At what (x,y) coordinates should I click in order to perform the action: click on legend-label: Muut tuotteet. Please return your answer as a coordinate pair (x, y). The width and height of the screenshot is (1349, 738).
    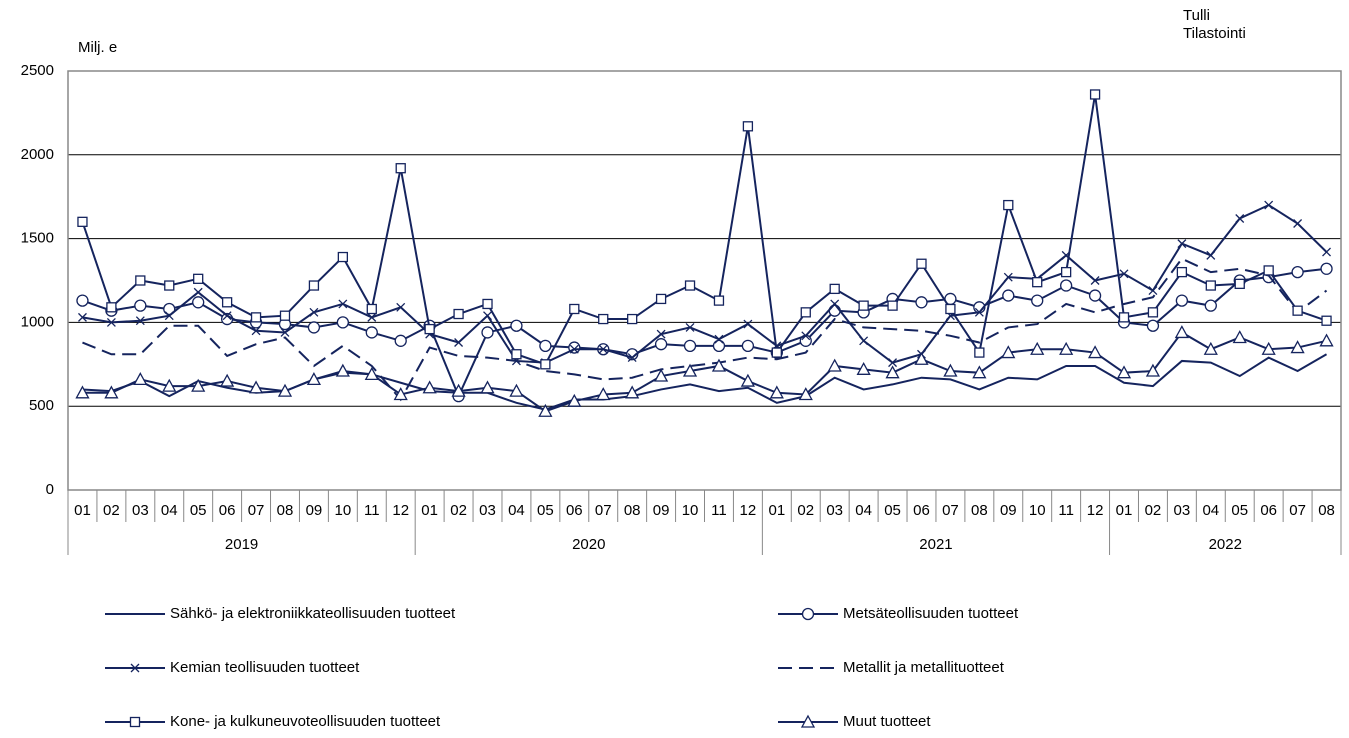
    Looking at the image, I should click on (887, 721).